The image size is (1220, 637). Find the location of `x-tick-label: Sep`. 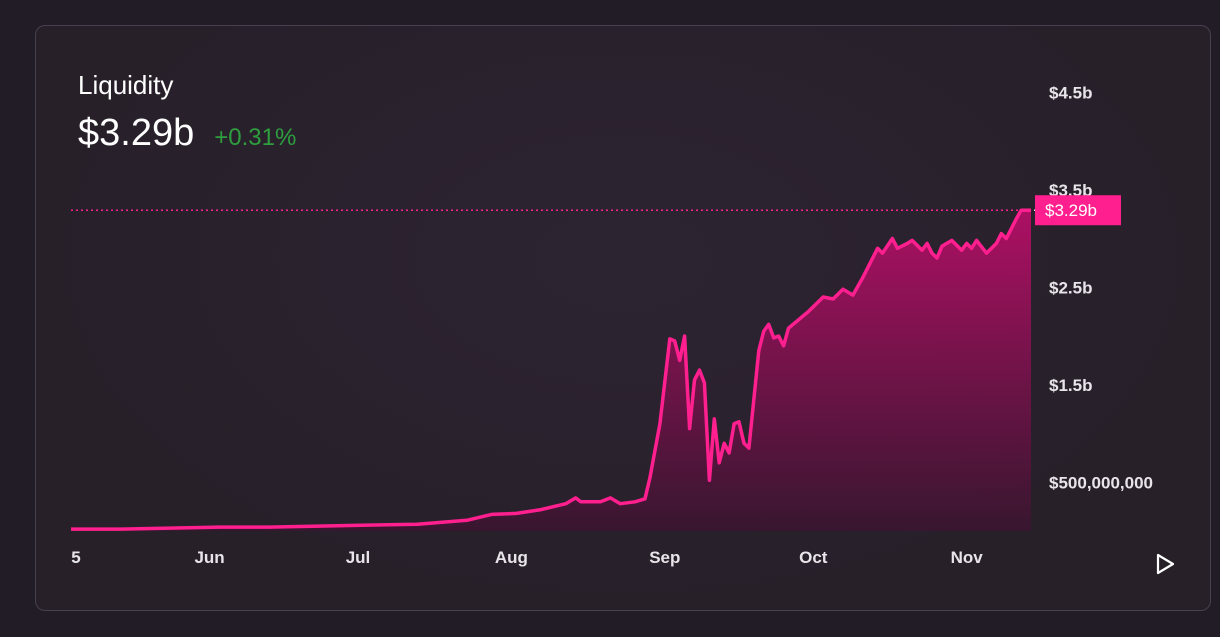

x-tick-label: Sep is located at coordinates (664, 557).